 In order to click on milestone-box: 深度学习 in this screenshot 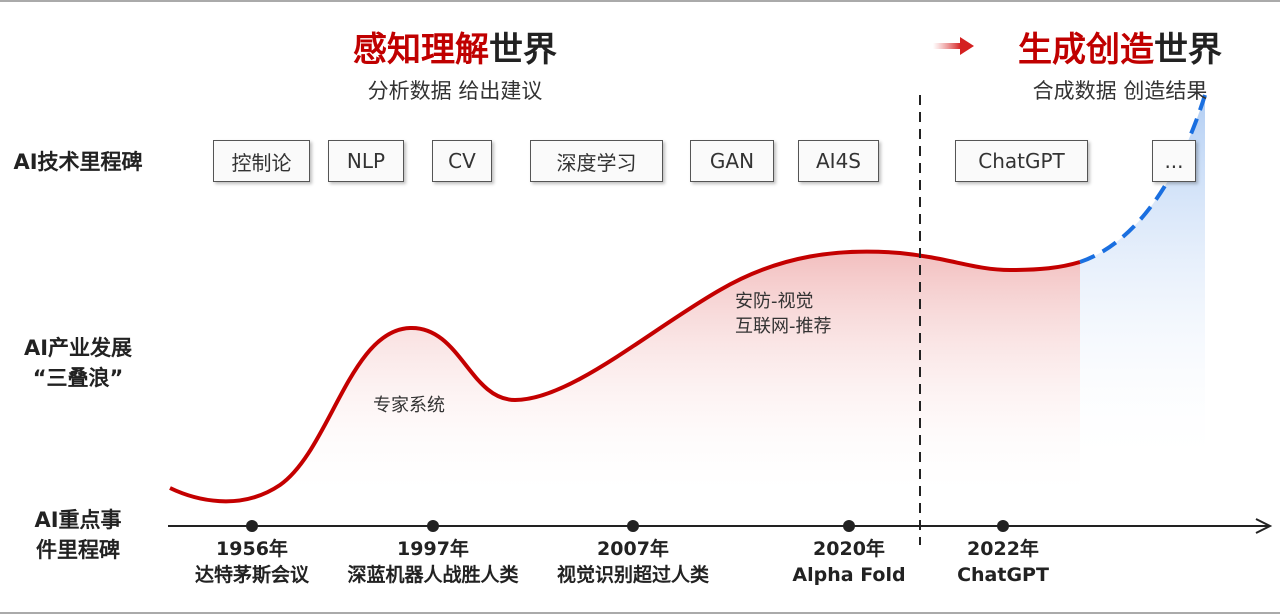, I will do `click(596, 161)`.